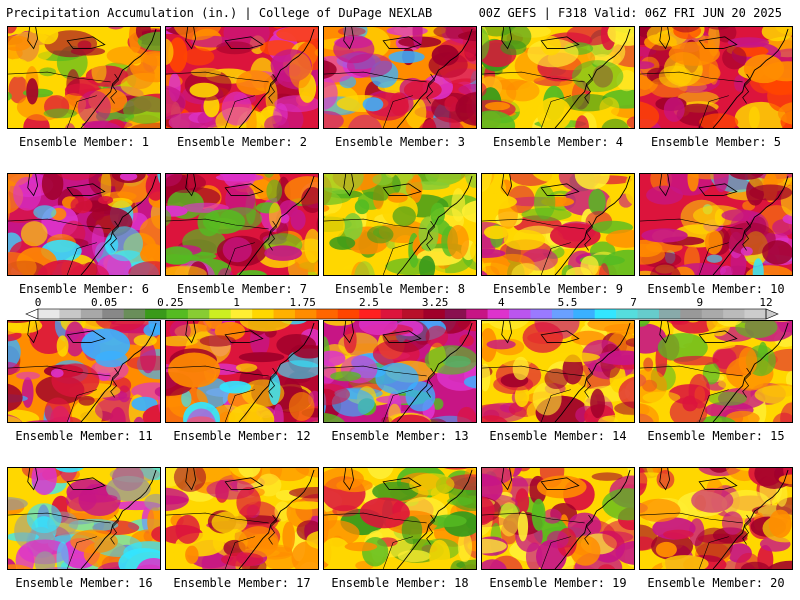 The height and width of the screenshot is (600, 800). What do you see at coordinates (84, 142) in the screenshot?
I see `member-caption: Ensemble Member: 1` at bounding box center [84, 142].